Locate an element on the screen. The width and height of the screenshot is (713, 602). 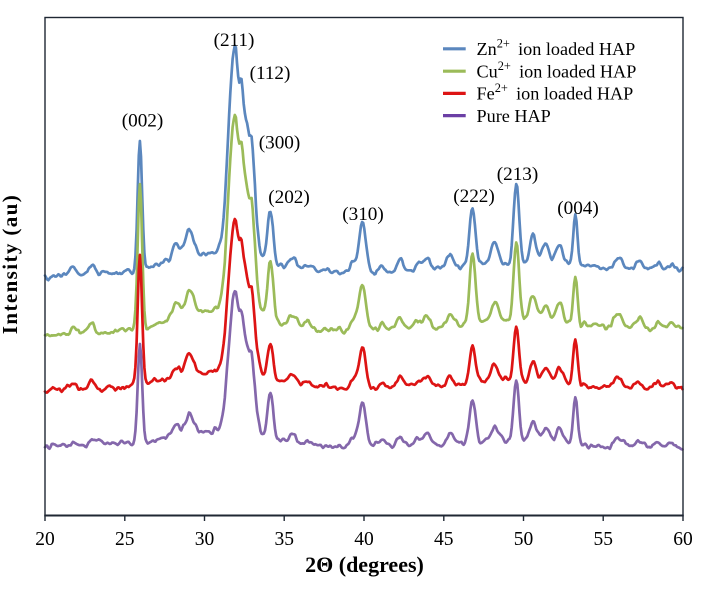
svg-text: (004) is located at coordinates (578, 208).